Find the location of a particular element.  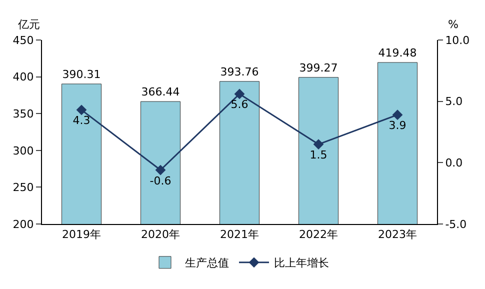

legend-label: 比上年增长 is located at coordinates (301, 263).